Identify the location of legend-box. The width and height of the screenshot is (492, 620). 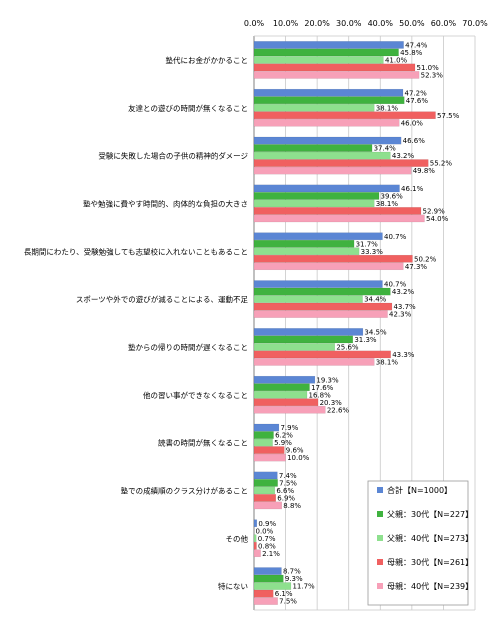
(418, 543).